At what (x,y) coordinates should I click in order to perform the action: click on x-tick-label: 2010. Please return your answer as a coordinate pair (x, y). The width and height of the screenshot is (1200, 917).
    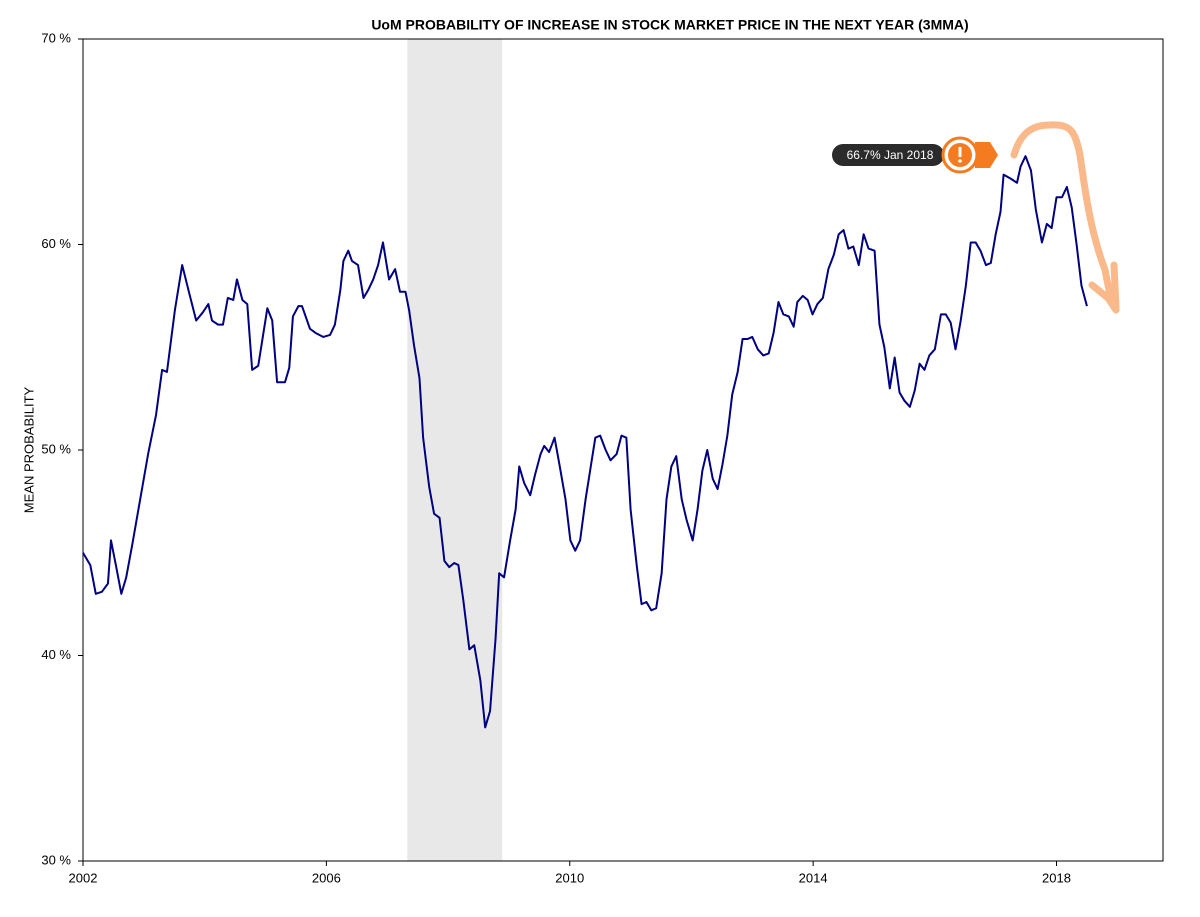
    Looking at the image, I should click on (569, 877).